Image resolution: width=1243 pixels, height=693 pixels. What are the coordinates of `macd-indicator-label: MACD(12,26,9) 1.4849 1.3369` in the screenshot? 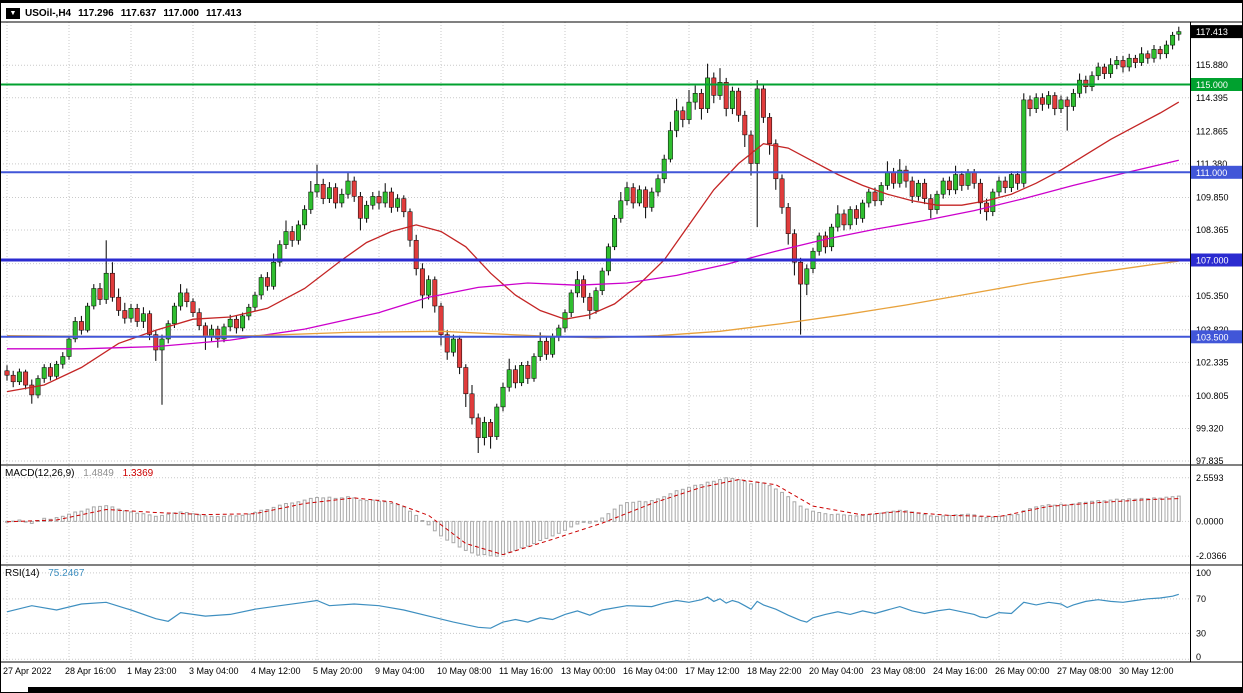 It's located at (79, 473).